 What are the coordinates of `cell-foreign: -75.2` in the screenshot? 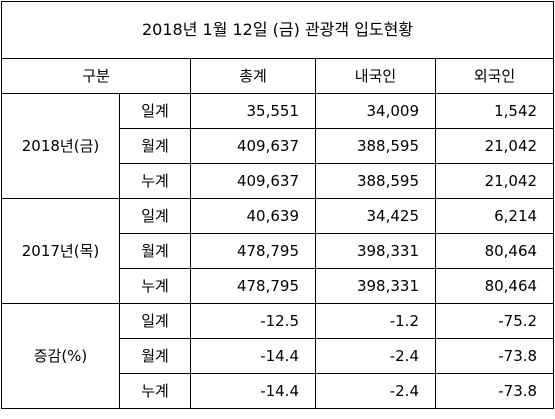 It's located at (494, 321).